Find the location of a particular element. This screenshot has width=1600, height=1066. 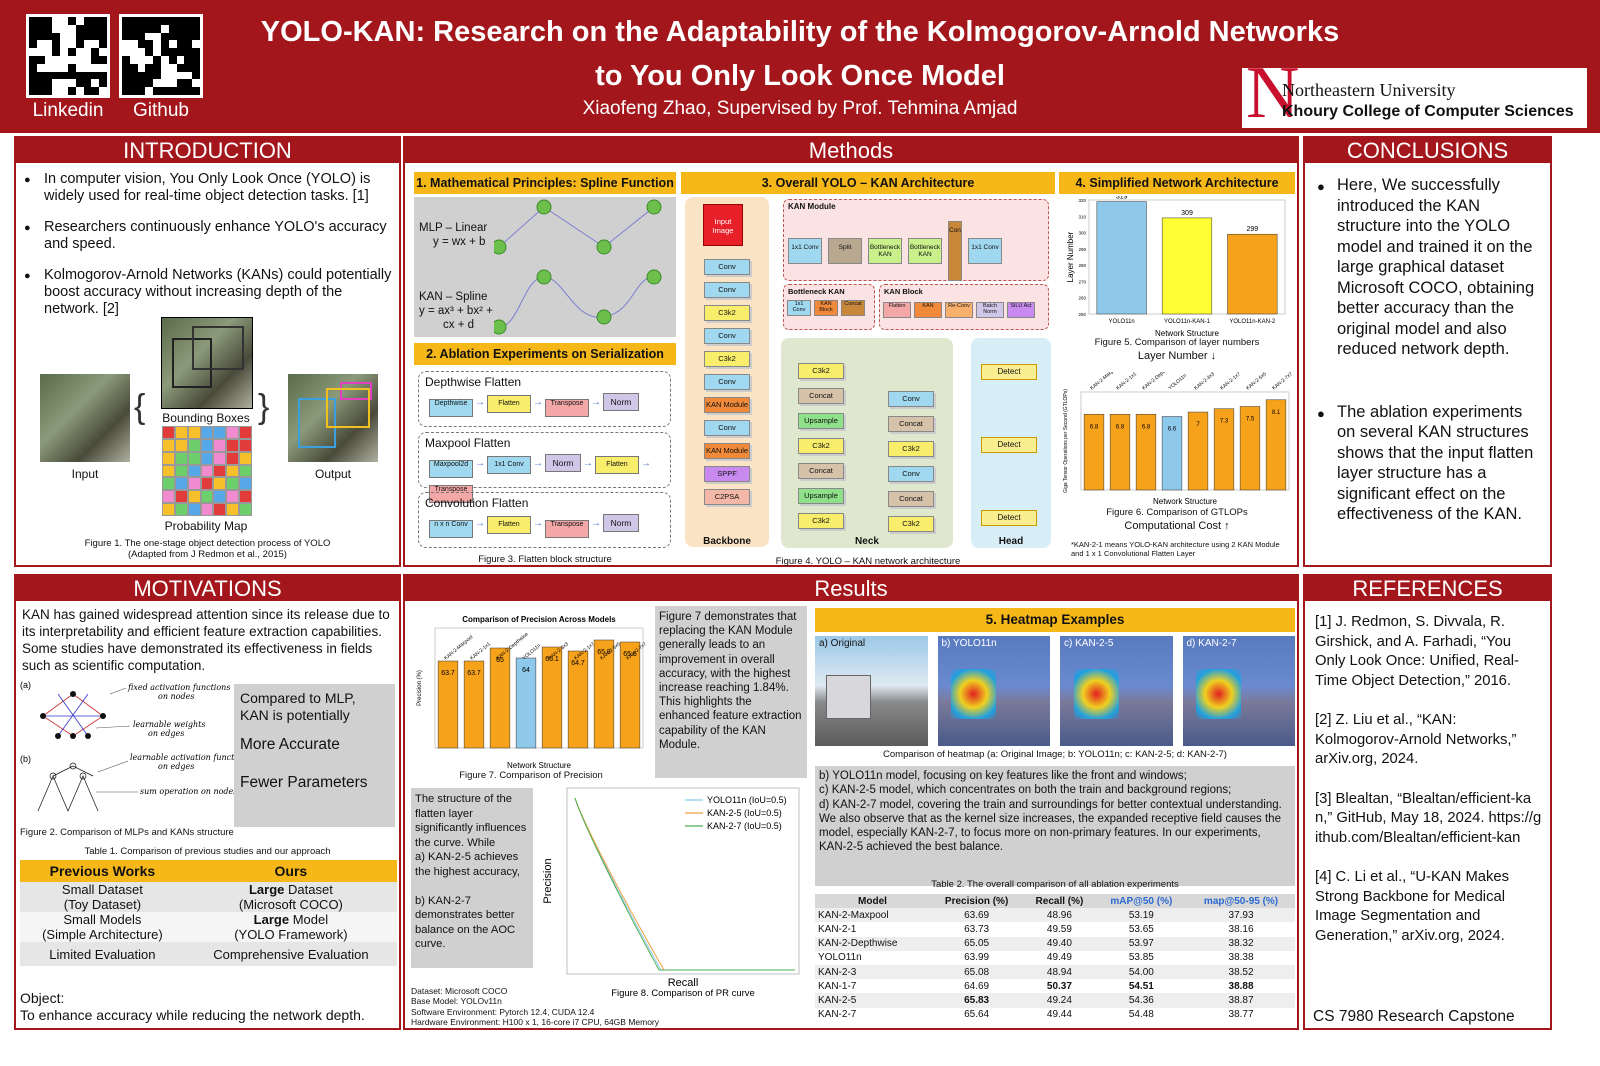

kan-module-chip: Bottleneck KAN is located at coordinates (885, 251).